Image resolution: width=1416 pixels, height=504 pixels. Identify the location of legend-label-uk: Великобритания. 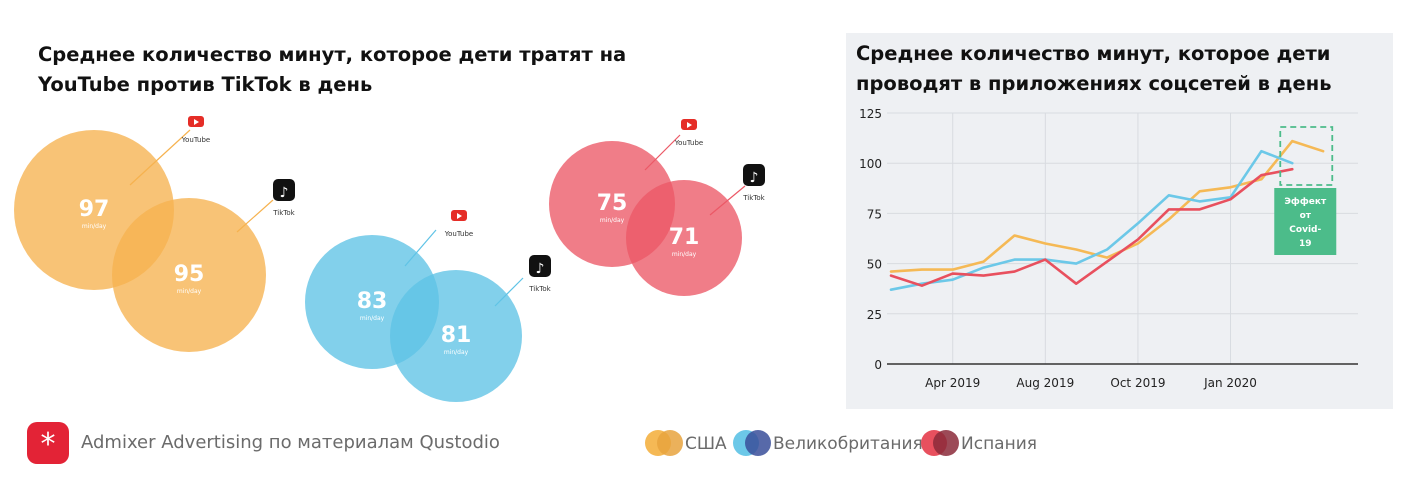
(848, 444).